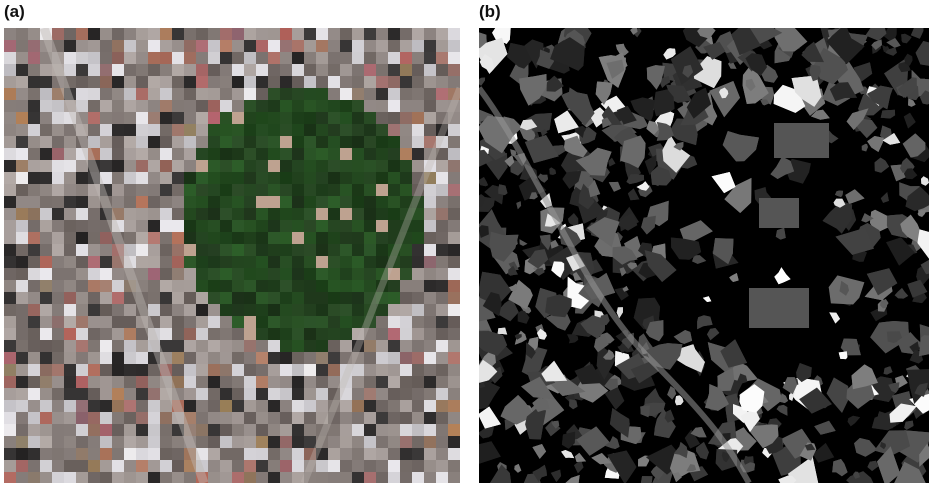 Image resolution: width=929 pixels, height=485 pixels. Describe the element at coordinates (14, 12) in the screenshot. I see `panel-label-a: (a)` at that location.